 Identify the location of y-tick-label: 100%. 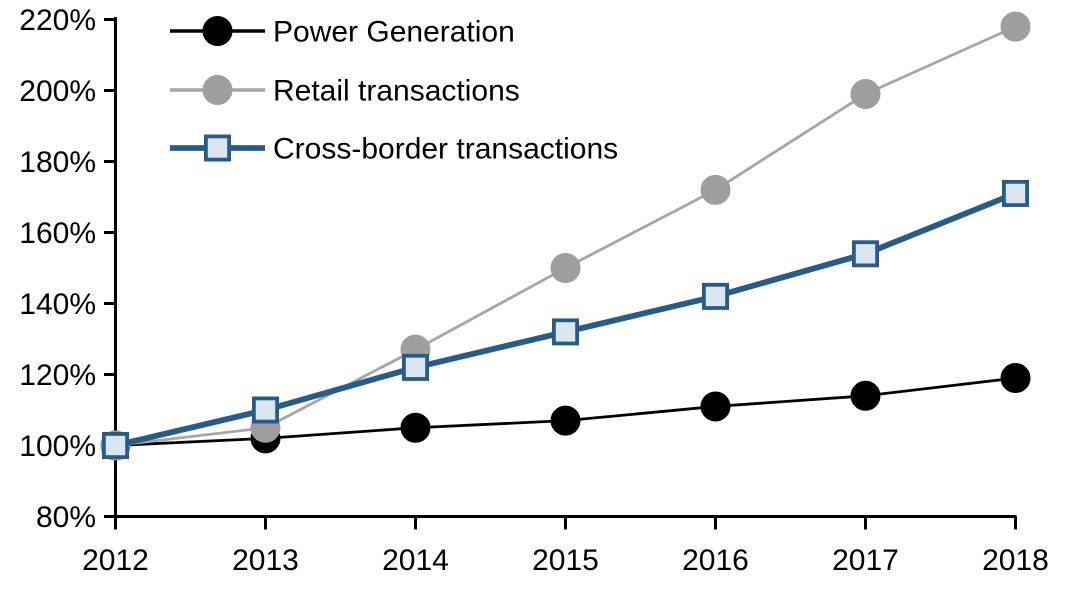
(57, 446).